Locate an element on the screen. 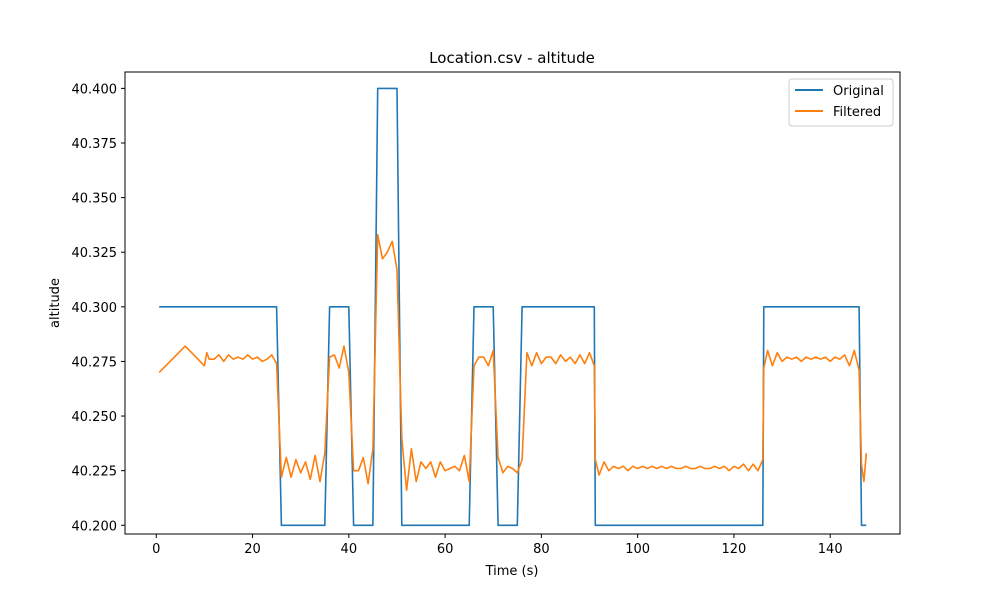 The width and height of the screenshot is (1000, 600). y-tick-label: 40.300 is located at coordinates (95, 308).